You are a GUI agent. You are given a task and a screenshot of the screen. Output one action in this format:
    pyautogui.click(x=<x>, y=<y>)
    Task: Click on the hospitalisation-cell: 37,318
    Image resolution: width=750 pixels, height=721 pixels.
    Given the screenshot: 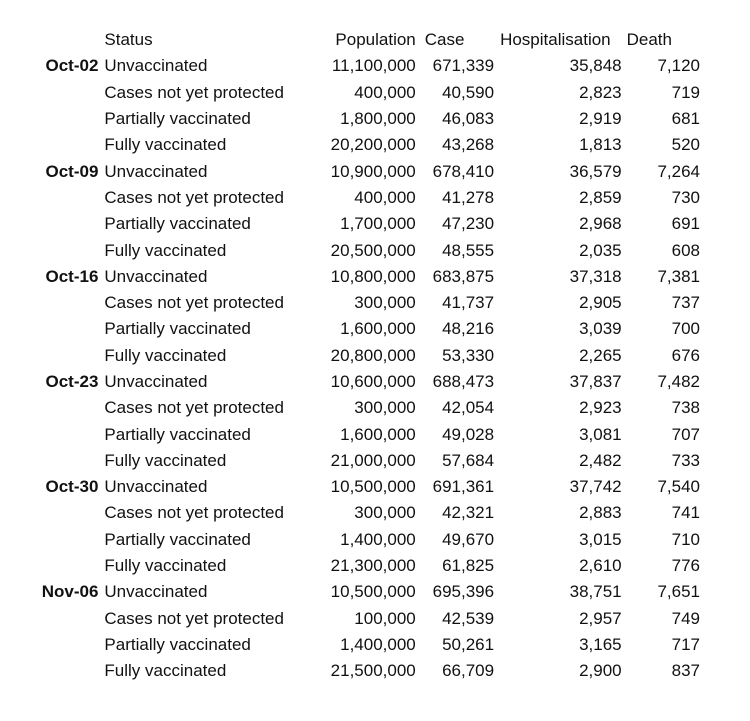 What is the action you would take?
    pyautogui.click(x=595, y=276)
    